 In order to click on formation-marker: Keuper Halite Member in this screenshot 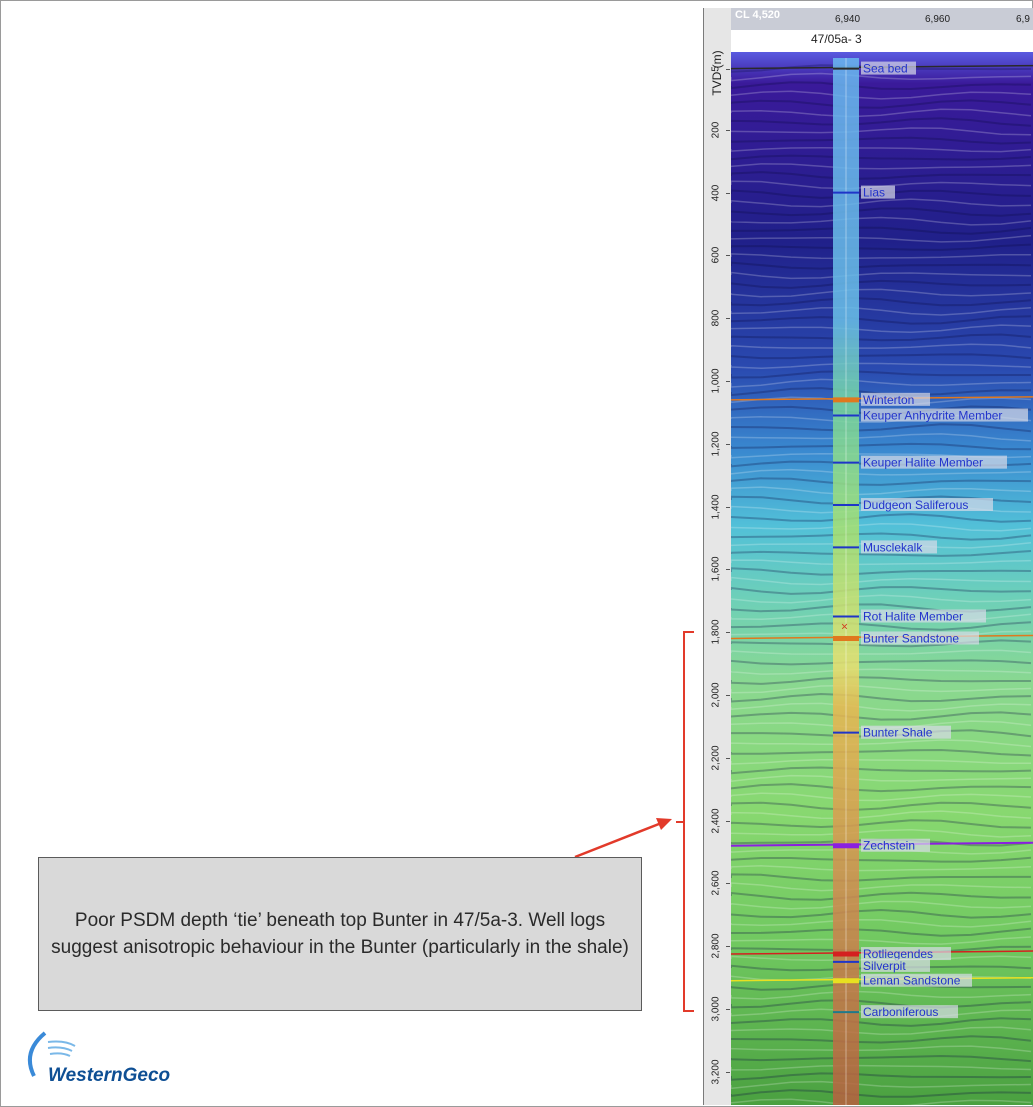, I will do `click(920, 462)`.